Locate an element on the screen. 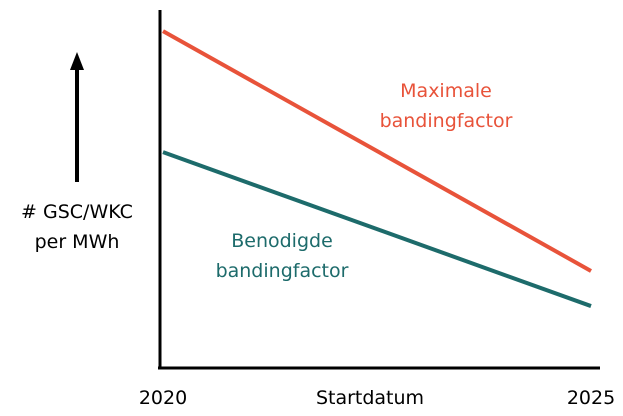 This screenshot has width=623, height=416. x-tick-label: 2025 is located at coordinates (591, 398).